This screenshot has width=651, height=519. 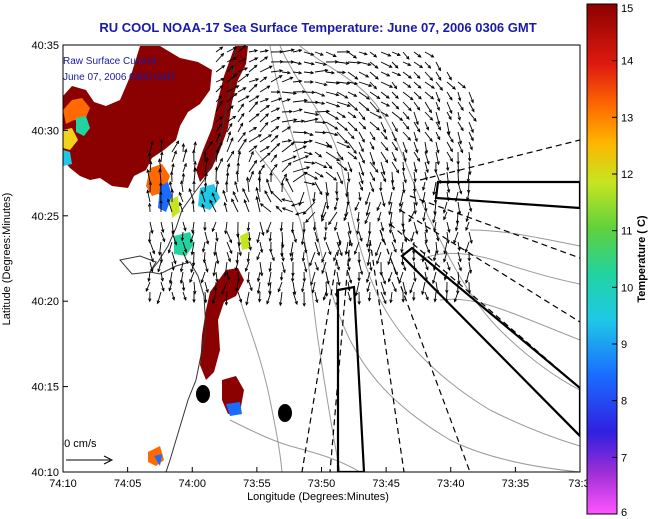 What do you see at coordinates (627, 62) in the screenshot?
I see `colorbar-tick-label: 14` at bounding box center [627, 62].